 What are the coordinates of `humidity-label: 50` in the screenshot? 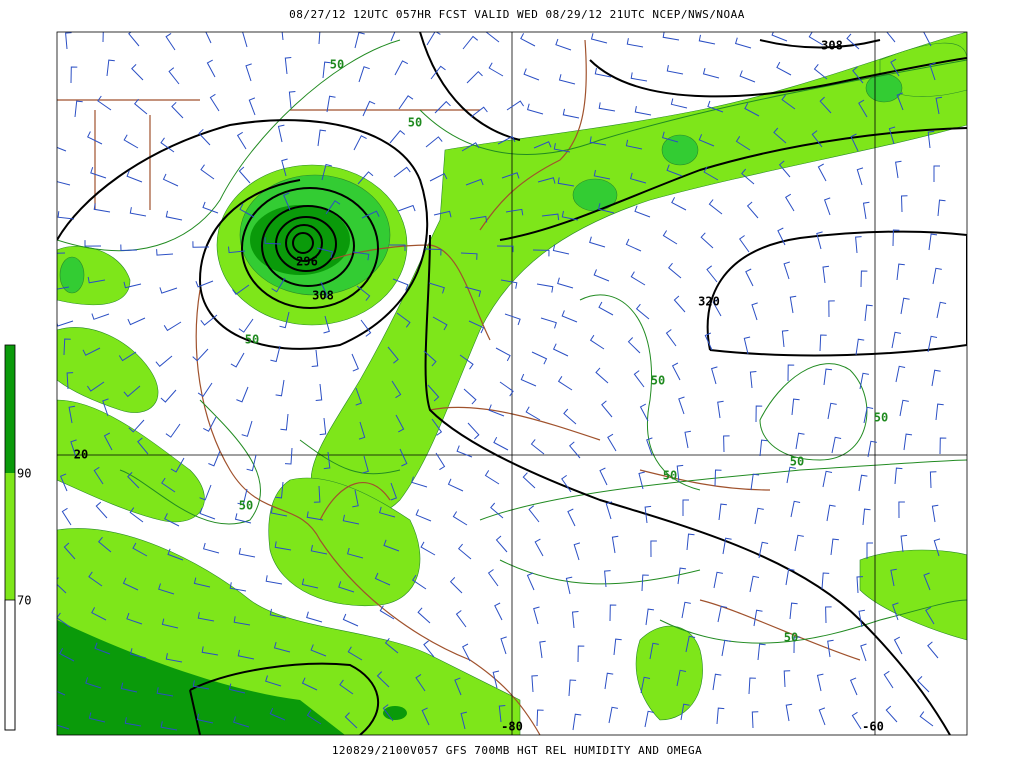 It's located at (246, 506).